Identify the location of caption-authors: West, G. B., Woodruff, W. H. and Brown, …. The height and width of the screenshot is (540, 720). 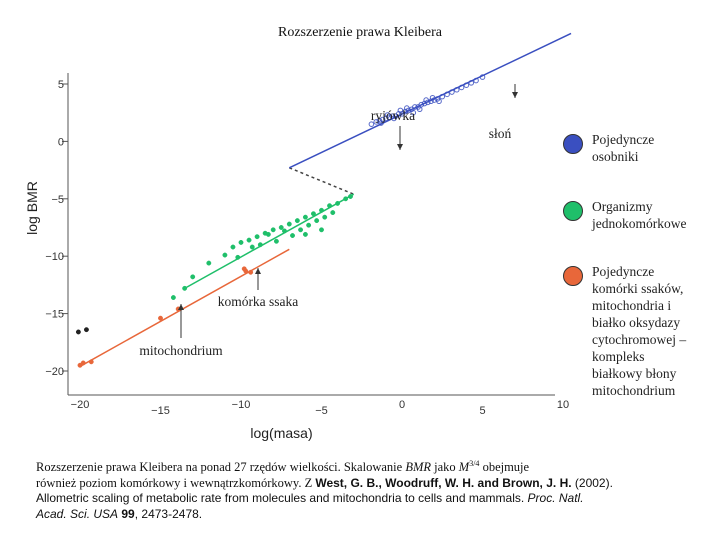
(443, 482).